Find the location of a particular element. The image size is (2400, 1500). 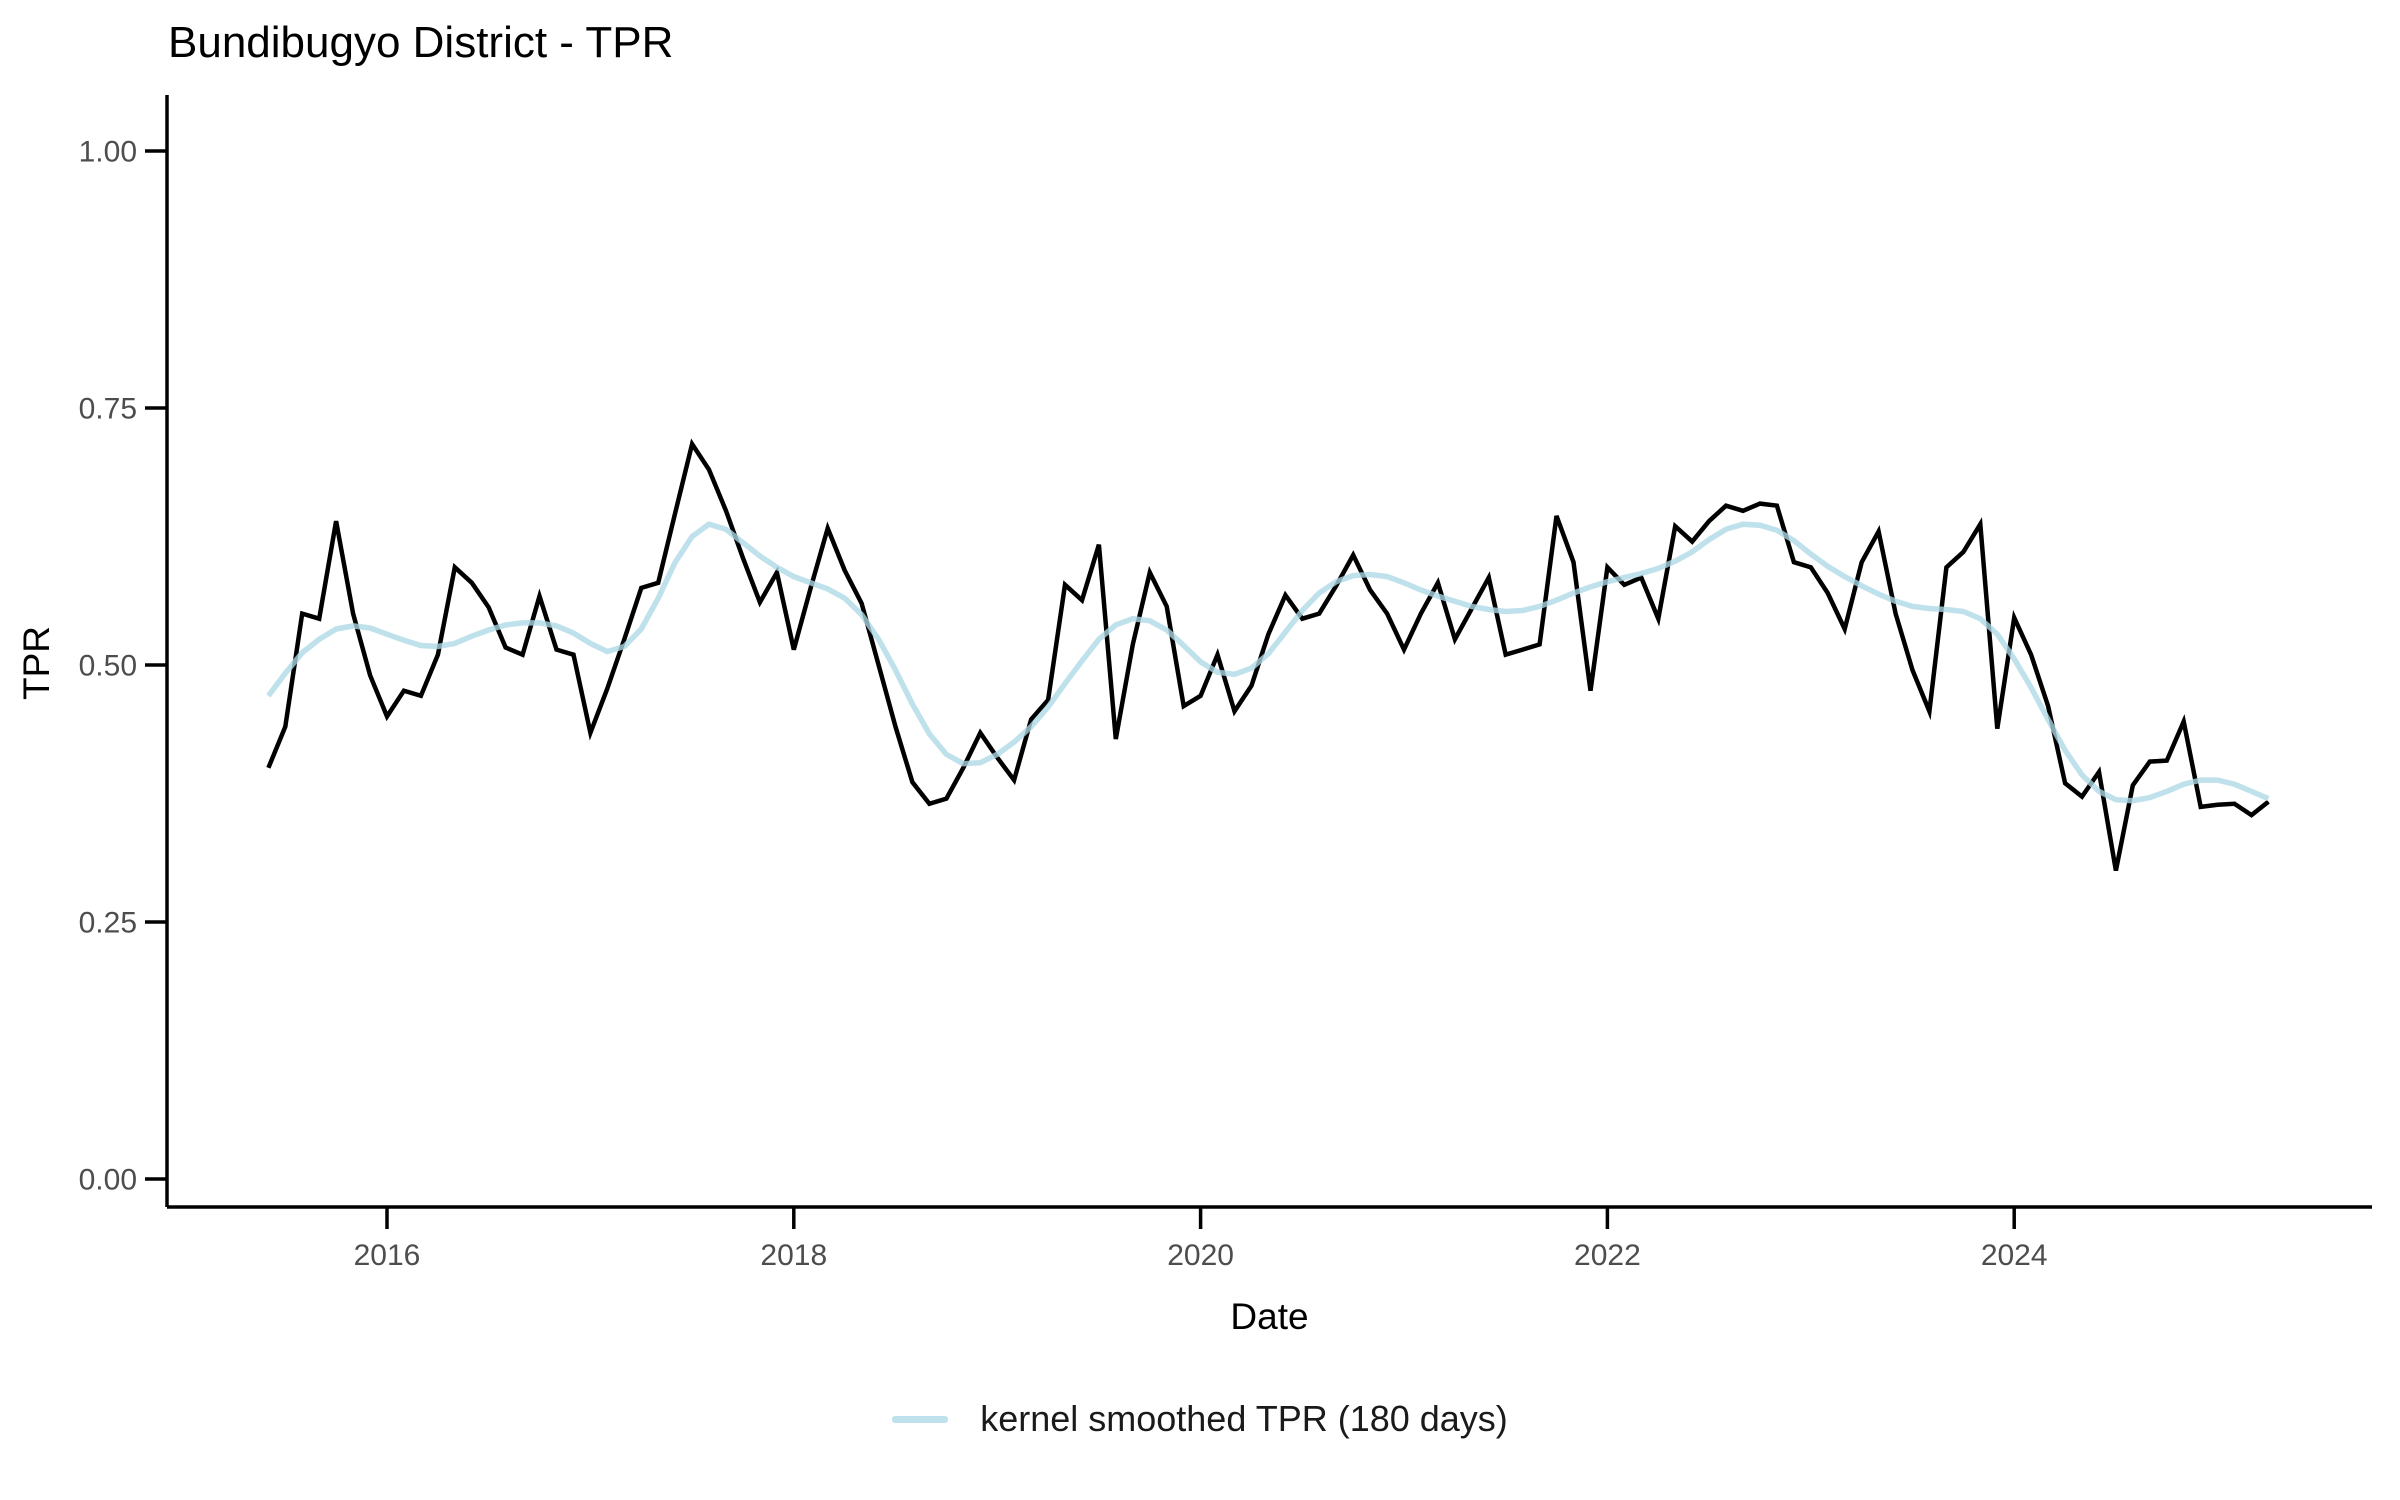

legend-label: kernel smoothed TPR (180 days) is located at coordinates (1244, 1418).